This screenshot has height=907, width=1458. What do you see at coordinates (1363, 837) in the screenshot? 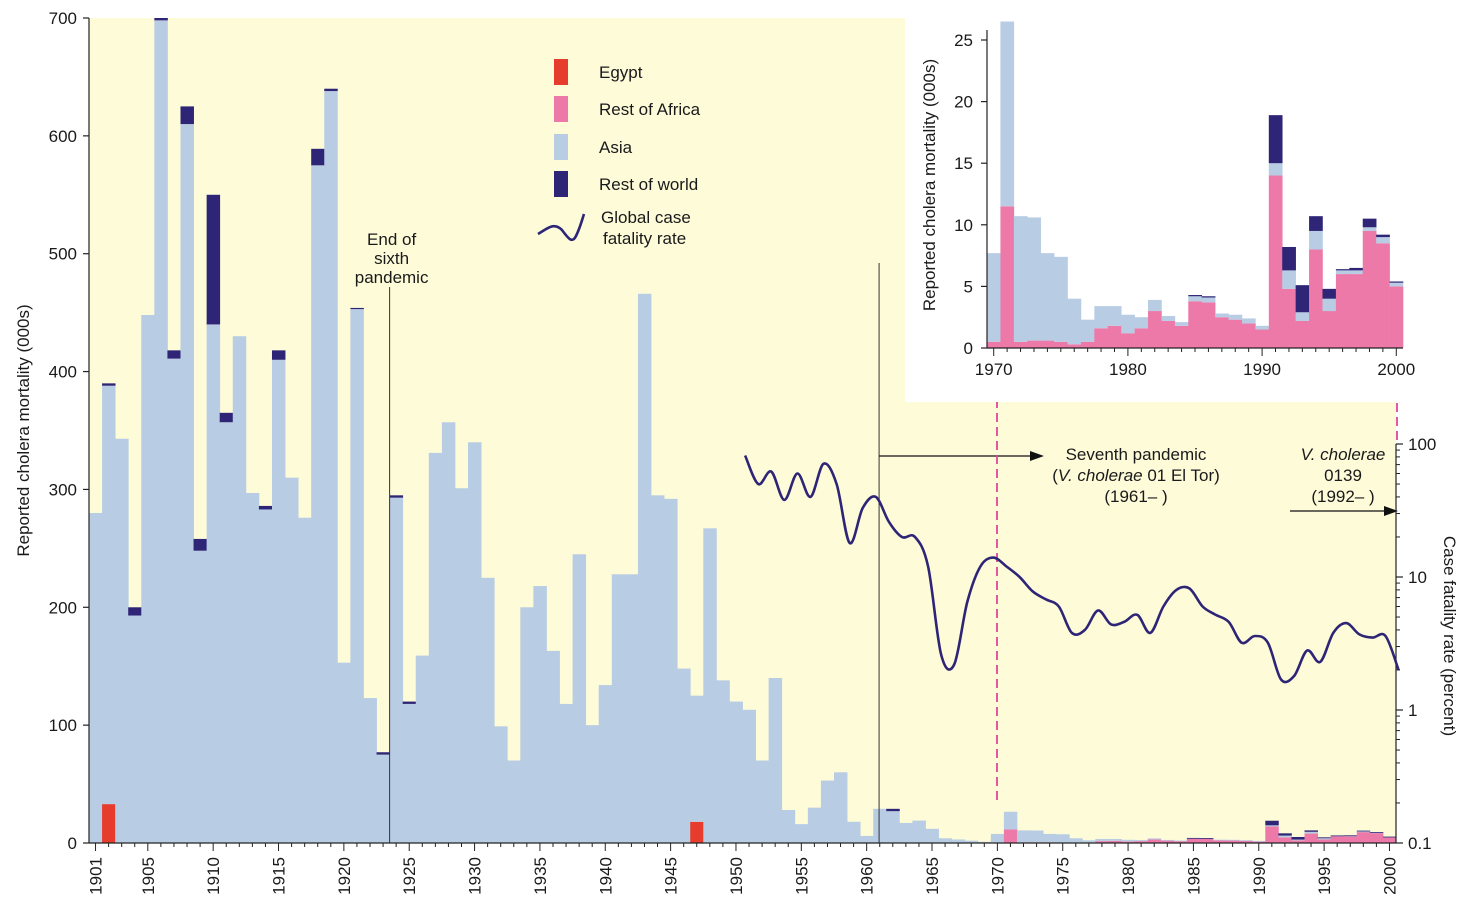
I see `bar-rest-of-africa-1998` at bounding box center [1363, 837].